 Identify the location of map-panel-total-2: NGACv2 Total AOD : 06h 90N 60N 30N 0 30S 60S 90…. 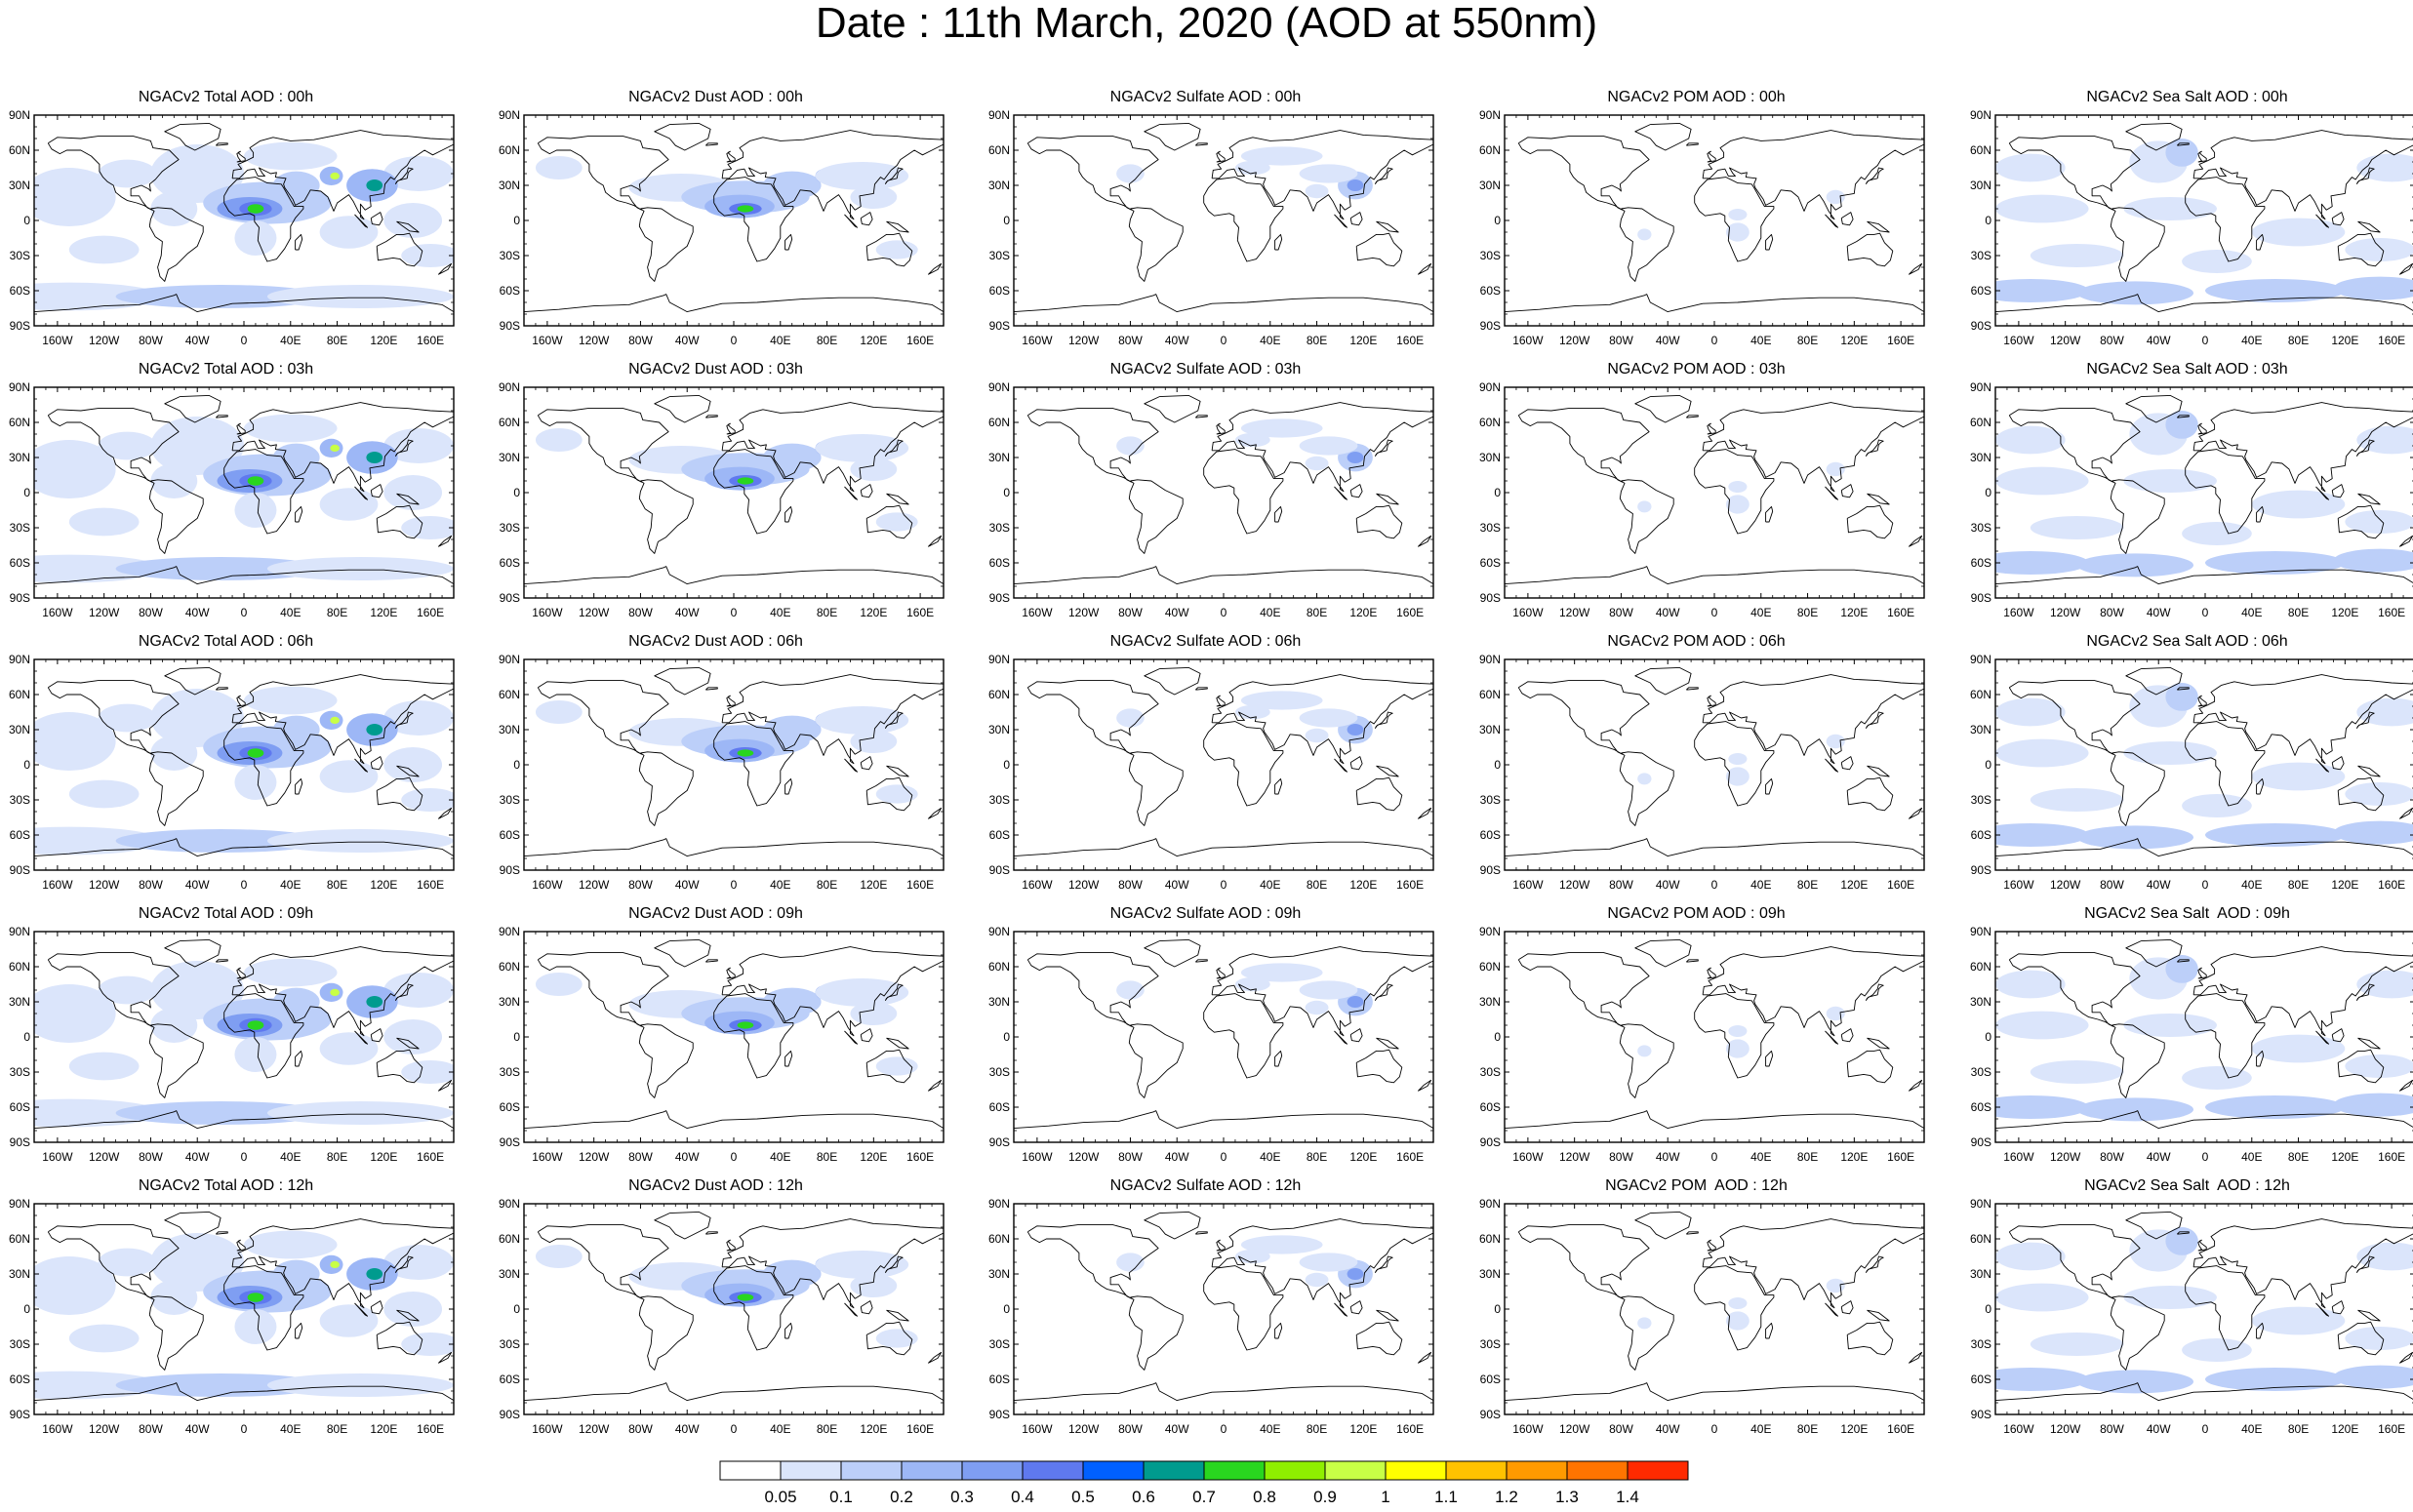
(227, 768).